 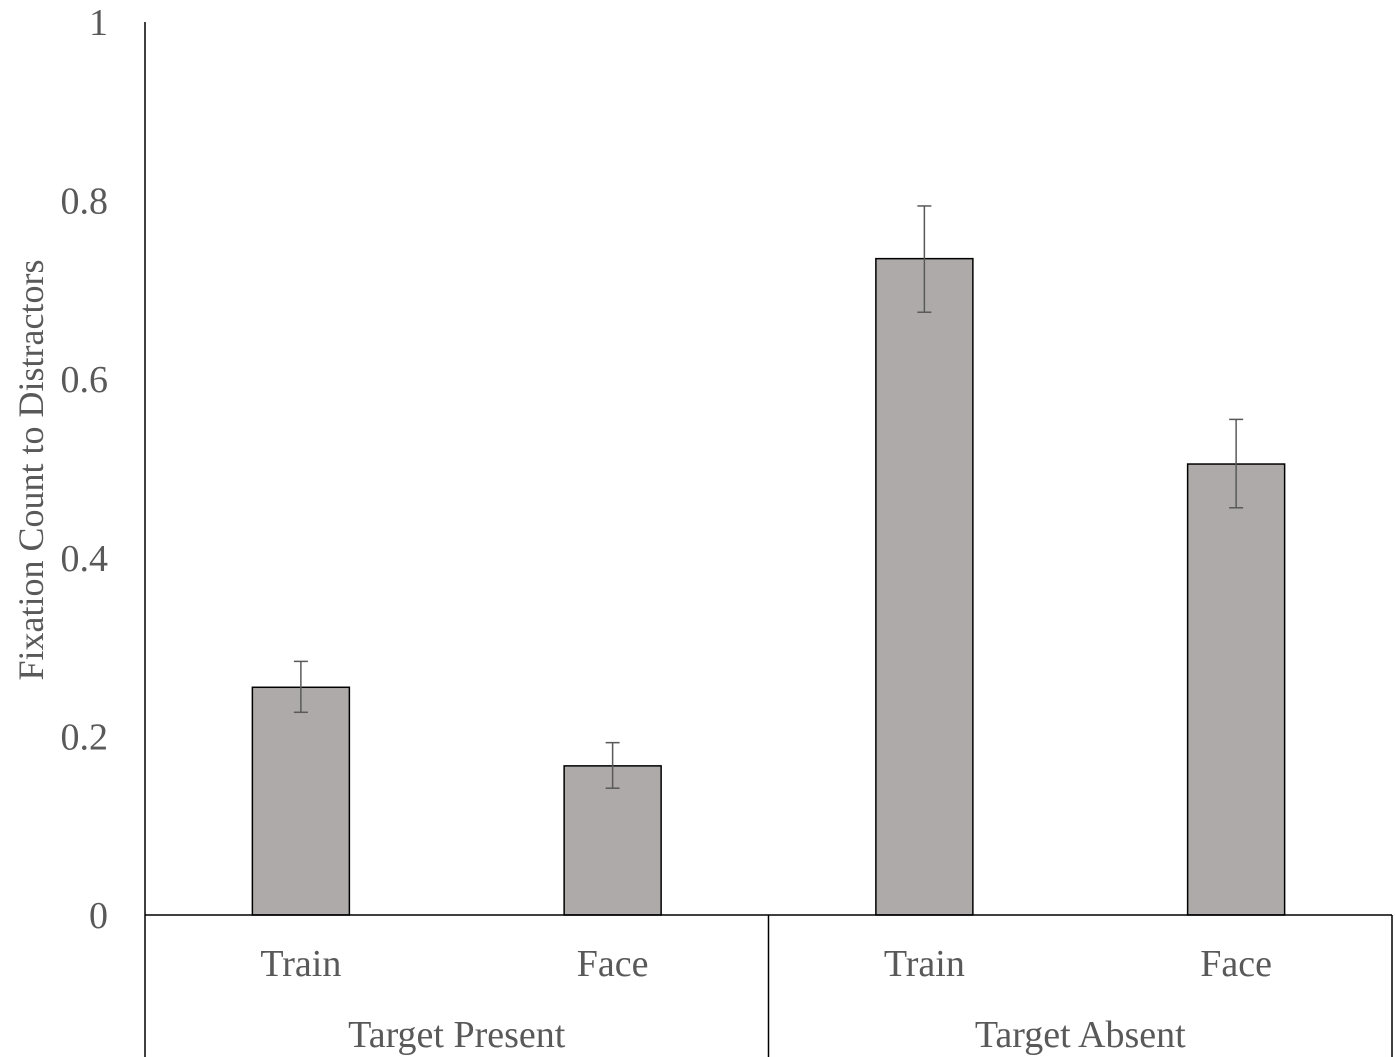 What do you see at coordinates (31, 470) in the screenshot?
I see `y-axis-title: Fixation Count to Distractors` at bounding box center [31, 470].